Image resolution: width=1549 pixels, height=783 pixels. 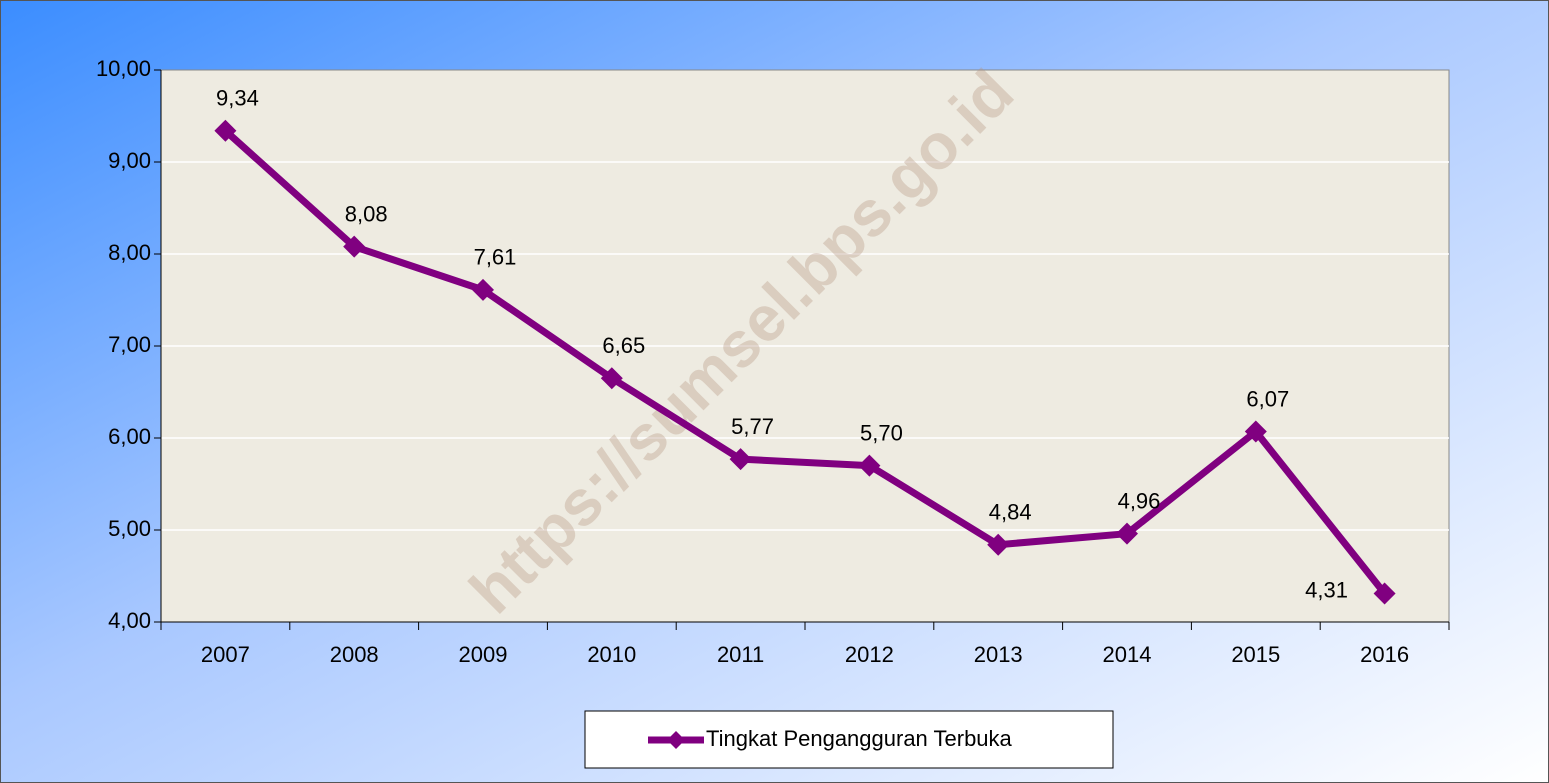 I want to click on y-tick-label: 8,00, so click(x=129, y=252).